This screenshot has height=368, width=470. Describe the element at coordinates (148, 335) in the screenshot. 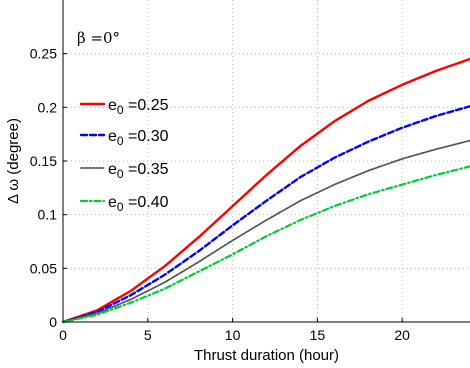

I see `x-tick-label-1: 5` at that location.